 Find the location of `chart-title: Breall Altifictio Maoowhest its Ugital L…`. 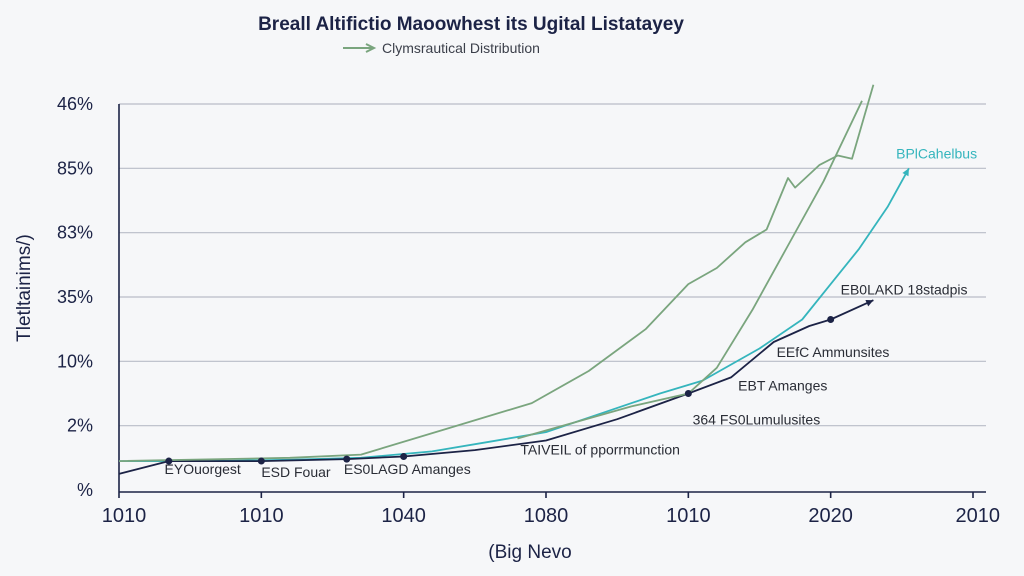

chart-title: Breall Altifictio Maoowhest its Ugital L… is located at coordinates (471, 24).